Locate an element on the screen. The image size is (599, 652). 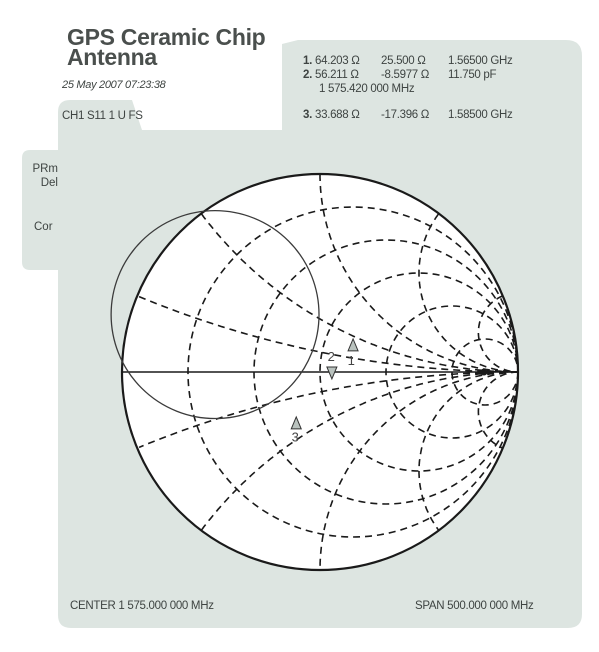
marker-3-label: 3 is located at coordinates (295, 436).